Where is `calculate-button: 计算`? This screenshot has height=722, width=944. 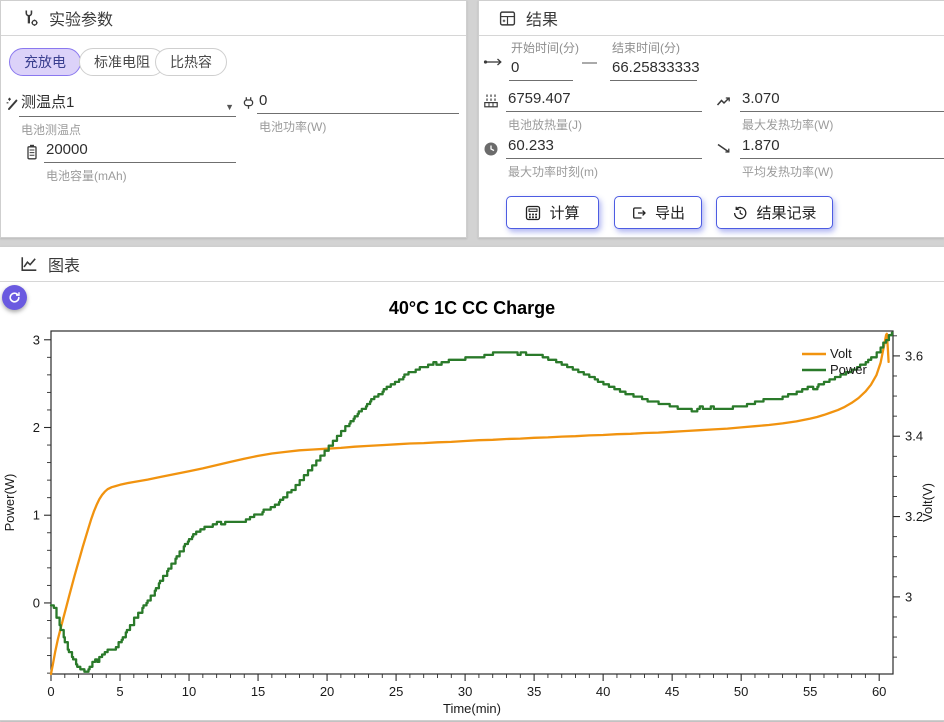
calculate-button: 计算 is located at coordinates (552, 212).